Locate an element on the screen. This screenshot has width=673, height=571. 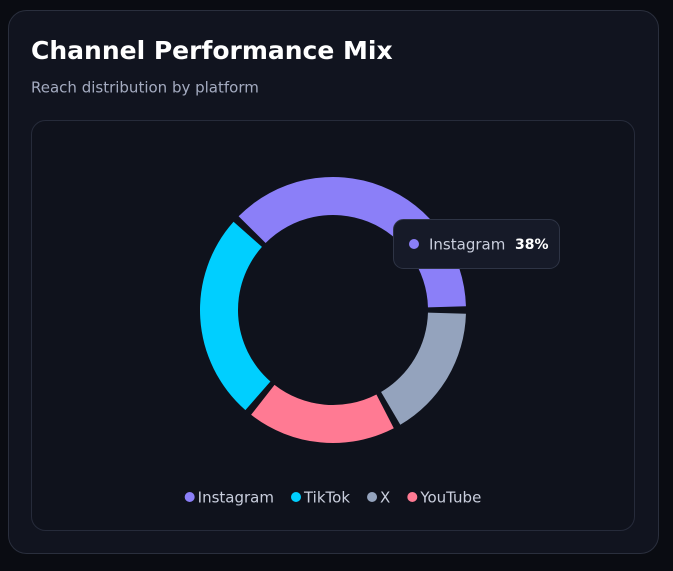
legend-label: YouTube is located at coordinates (450, 498).